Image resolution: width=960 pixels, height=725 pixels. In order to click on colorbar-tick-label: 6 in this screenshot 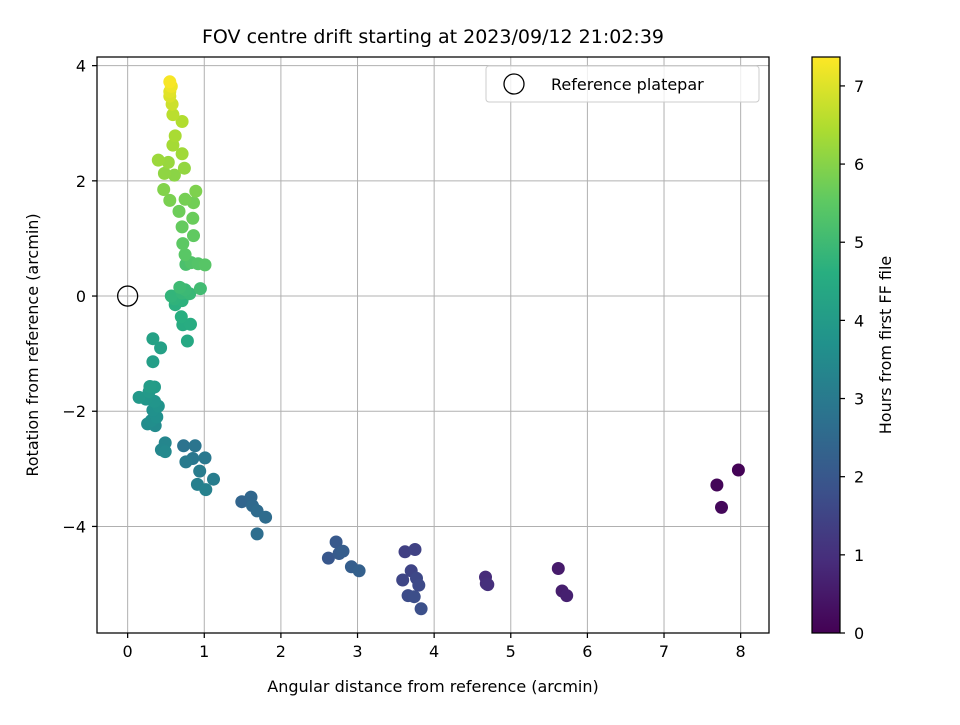, I will do `click(859, 164)`.